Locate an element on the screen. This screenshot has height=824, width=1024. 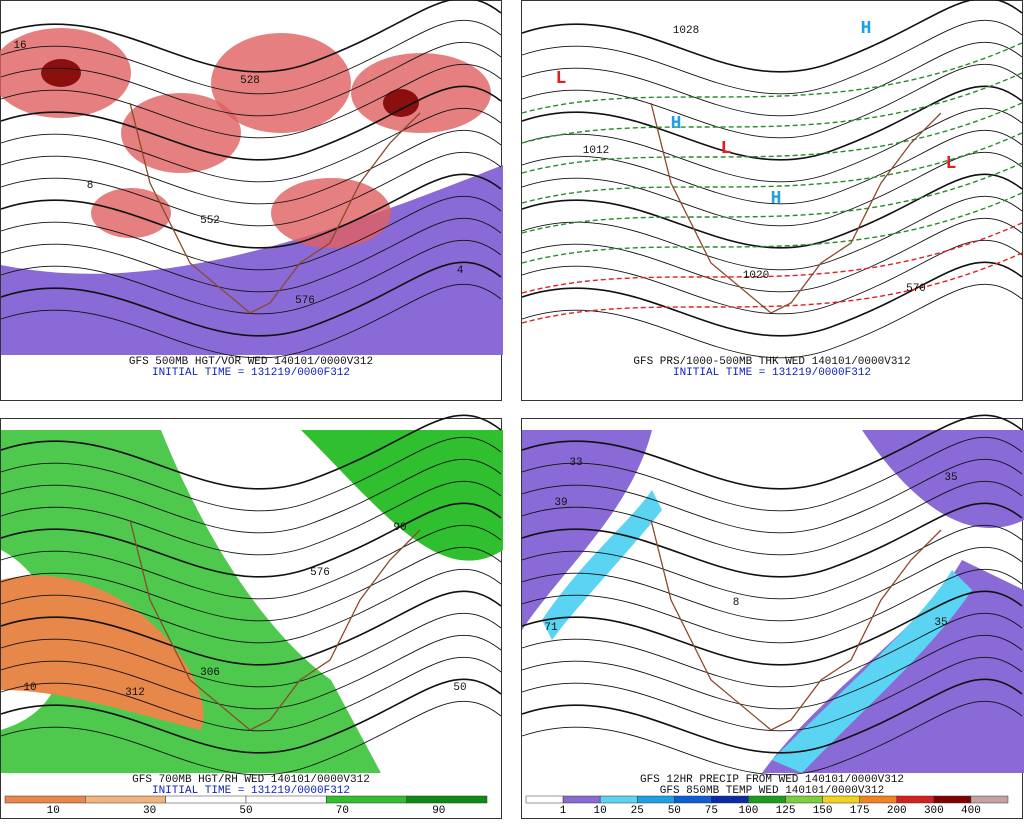
colorbar-label: 300 is located at coordinates (934, 811).